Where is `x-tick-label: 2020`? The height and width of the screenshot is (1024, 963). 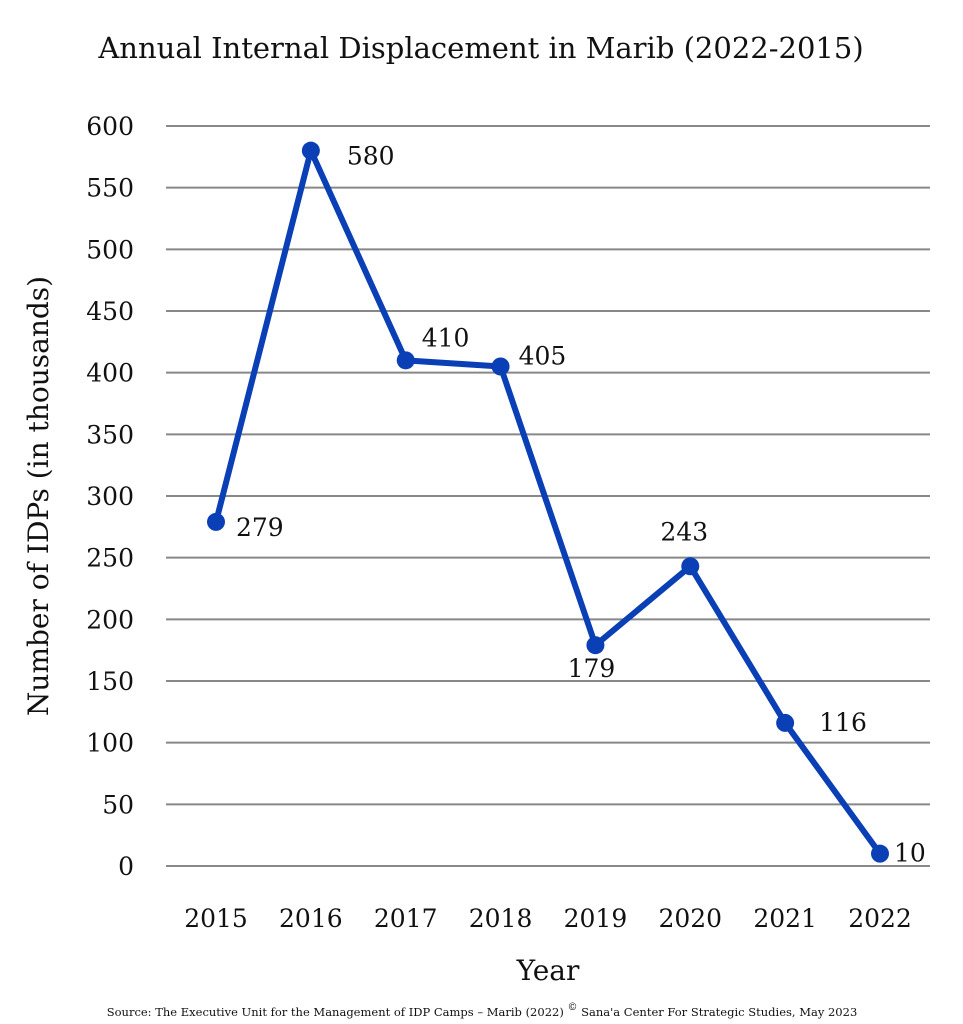
x-tick-label: 2020 is located at coordinates (690, 918).